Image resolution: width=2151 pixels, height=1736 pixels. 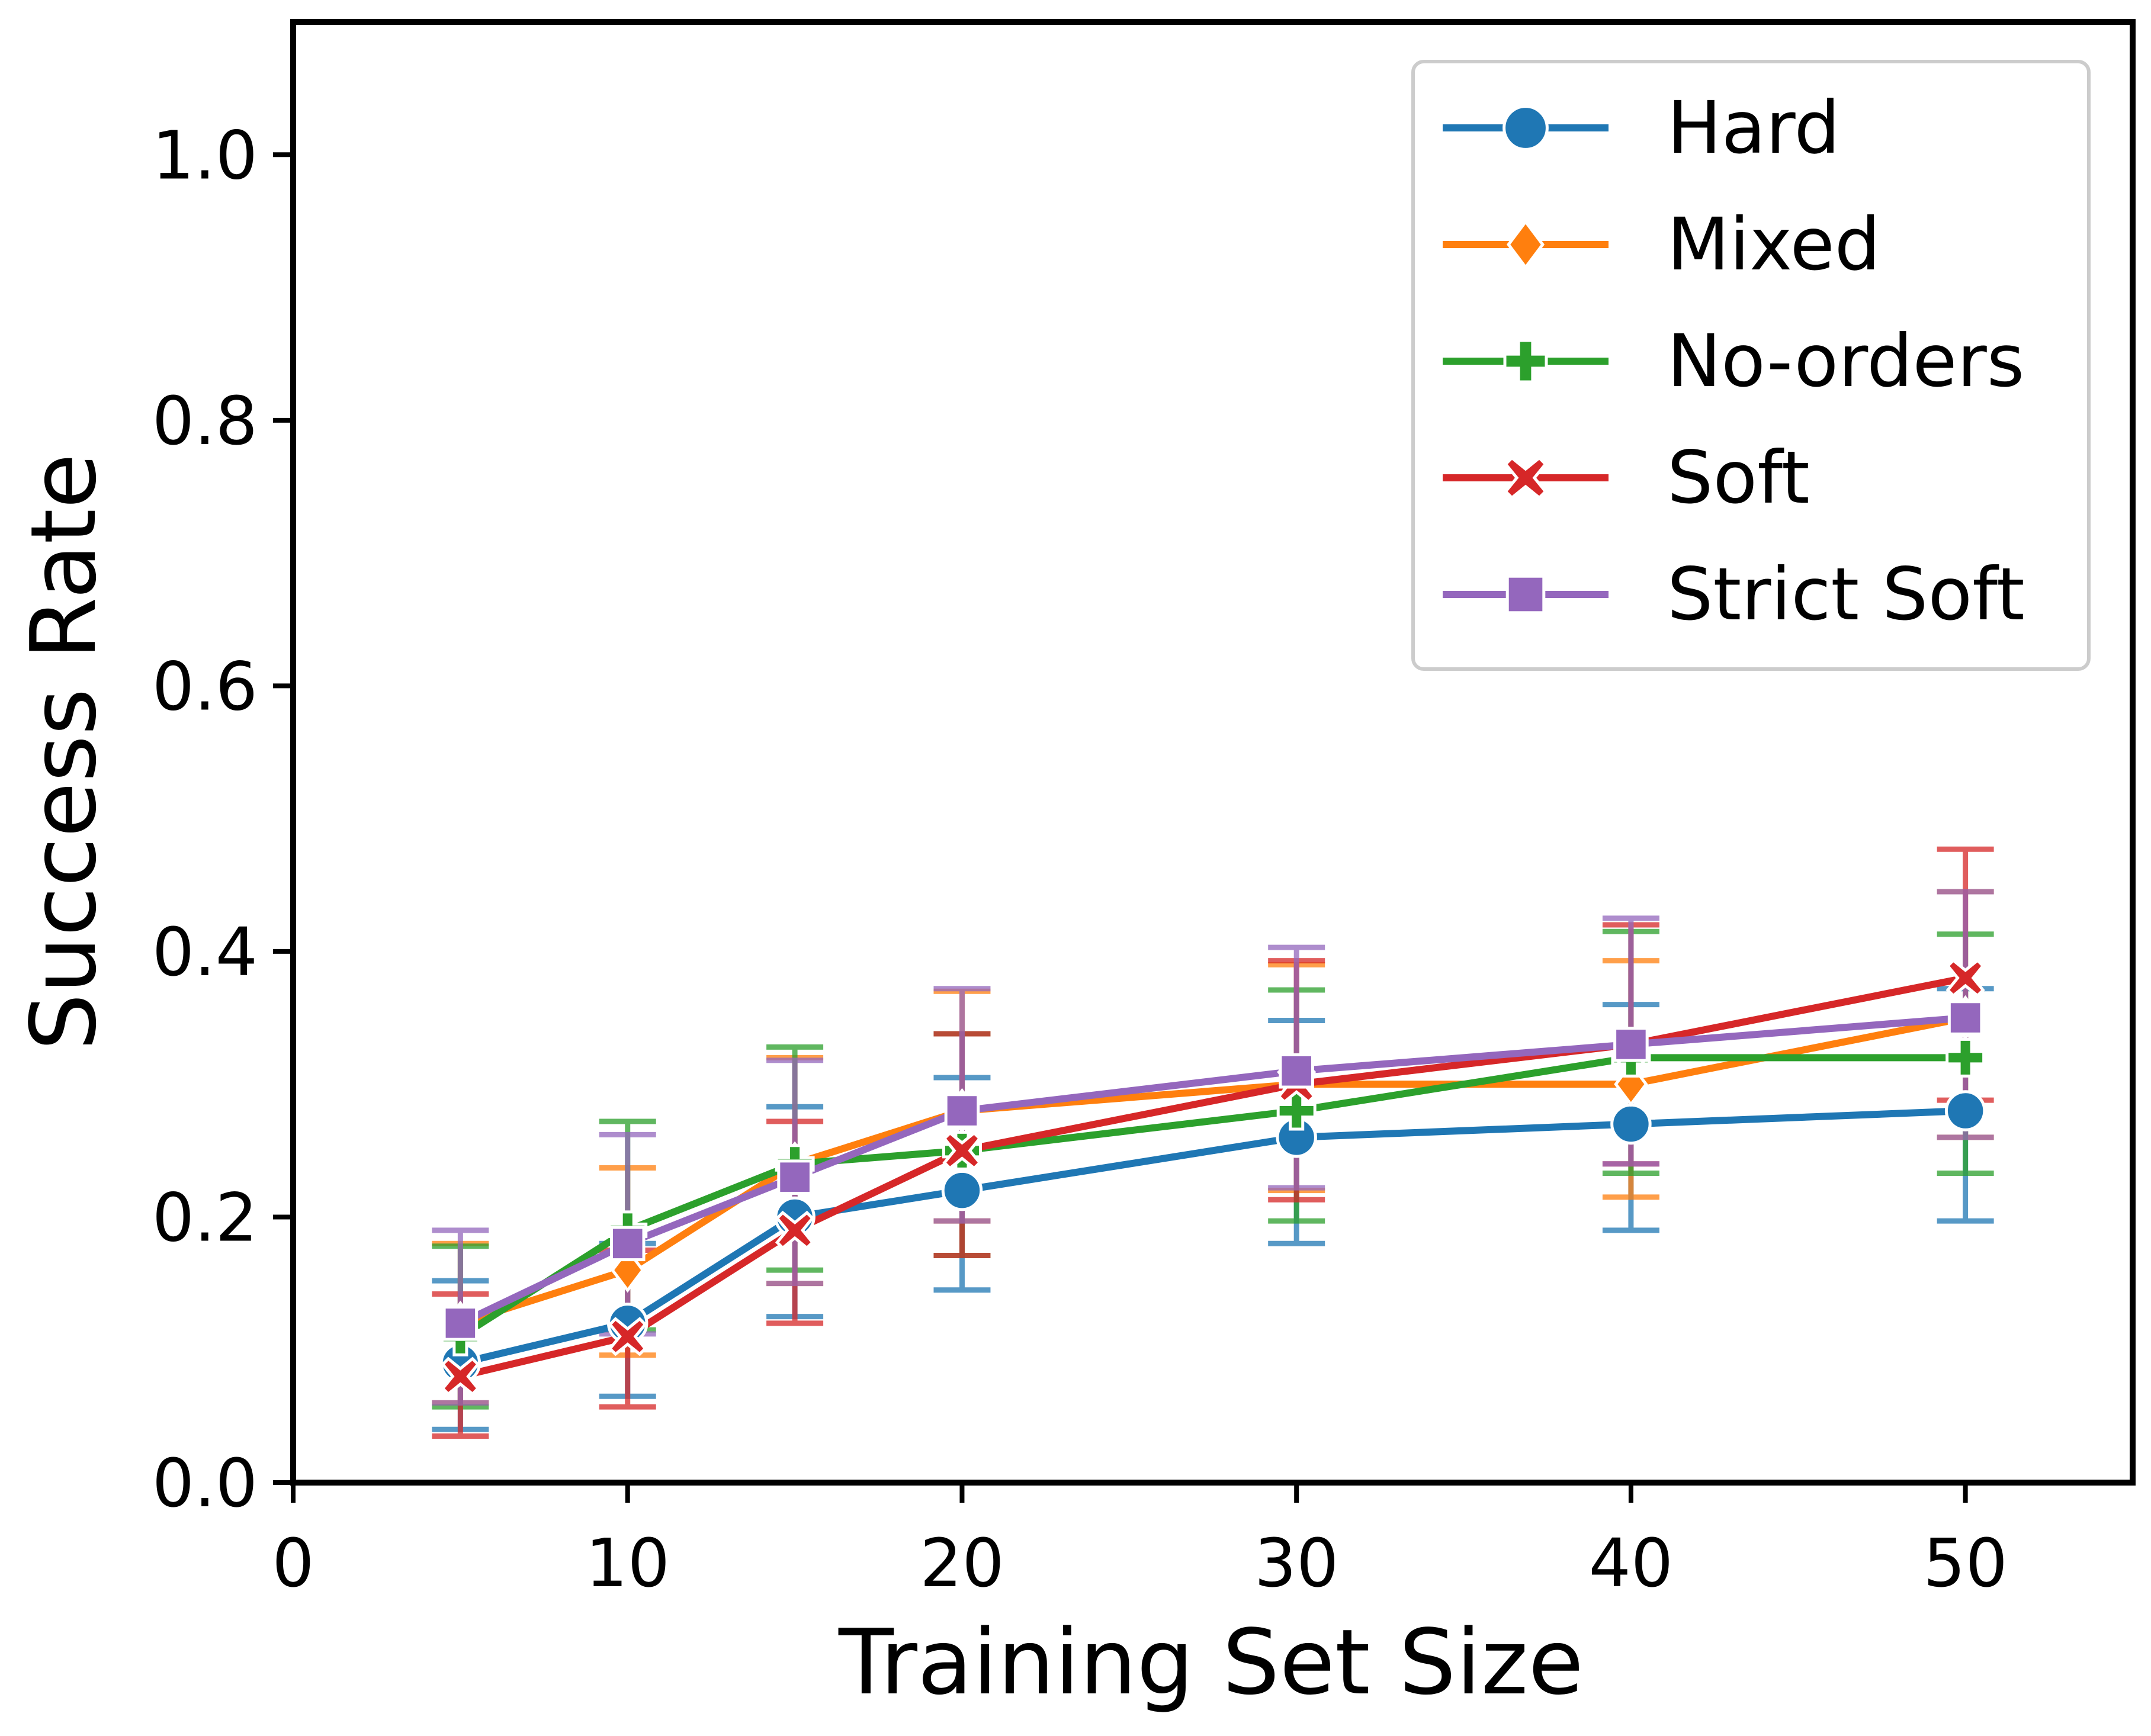 I want to click on x-tick-label-50: 50, so click(x=1965, y=1563).